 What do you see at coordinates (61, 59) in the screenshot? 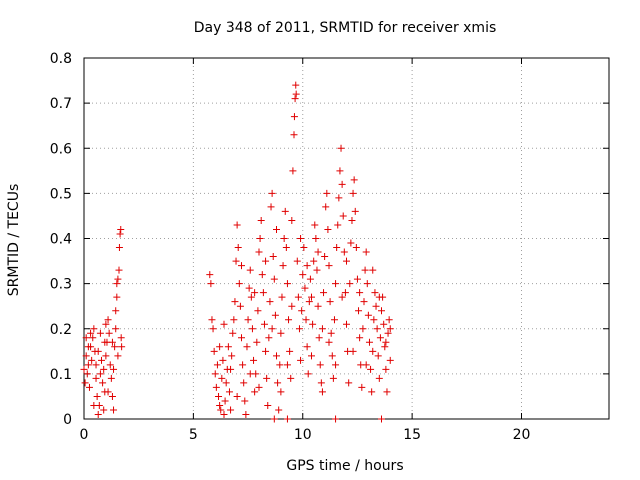
I see `y-tick-label: 0.8` at bounding box center [61, 59].